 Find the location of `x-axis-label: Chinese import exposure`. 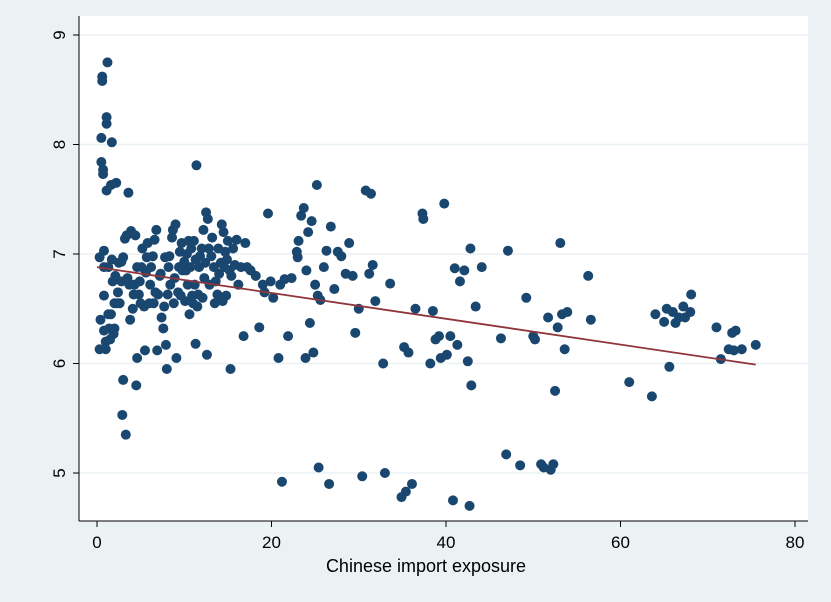

x-axis-label: Chinese import exposure is located at coordinates (426, 566).